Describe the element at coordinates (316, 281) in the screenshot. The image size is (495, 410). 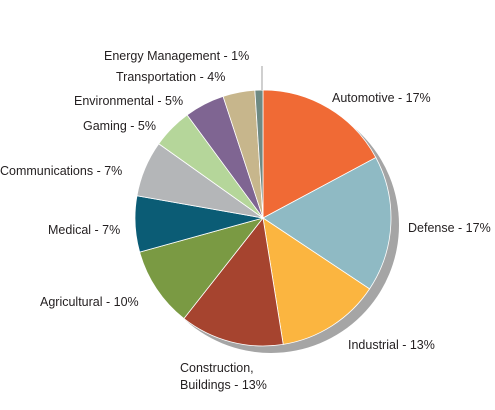
I see `pie-slice-industrial` at that location.